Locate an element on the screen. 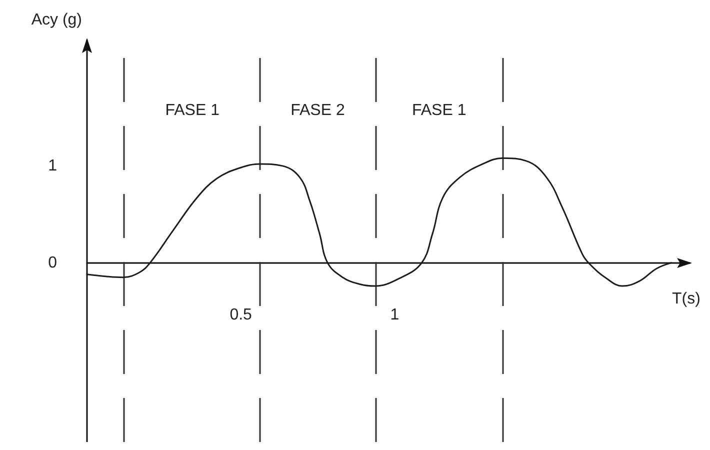 The image size is (710, 450). y-axis-title: Acy (g) is located at coordinates (56, 20).